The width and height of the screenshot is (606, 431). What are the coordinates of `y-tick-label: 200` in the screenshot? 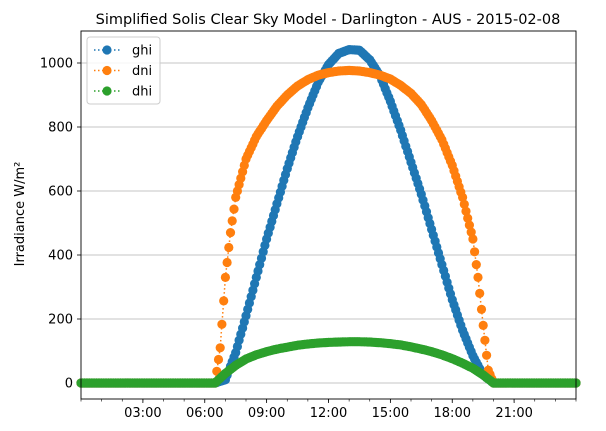 It's located at (60, 320).